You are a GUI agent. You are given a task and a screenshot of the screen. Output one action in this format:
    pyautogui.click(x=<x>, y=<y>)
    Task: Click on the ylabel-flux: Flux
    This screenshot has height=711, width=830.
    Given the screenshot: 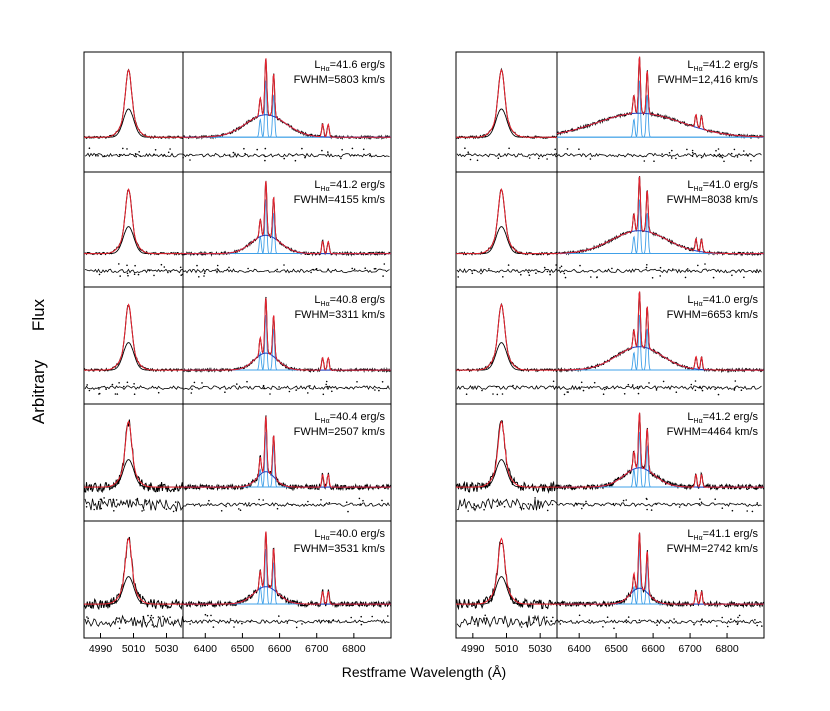 What is the action you would take?
    pyautogui.click(x=38, y=314)
    